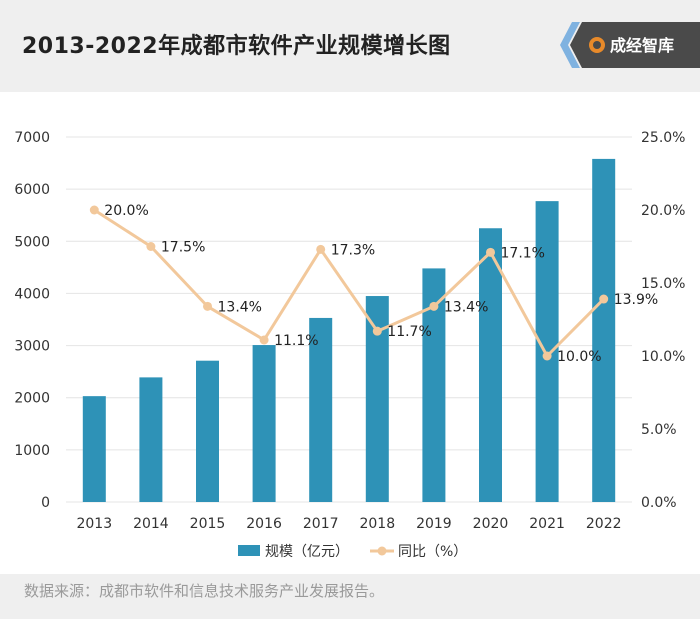 This screenshot has height=619, width=700. Describe the element at coordinates (45, 503) in the screenshot. I see `y-left-tick-label: 0` at that location.